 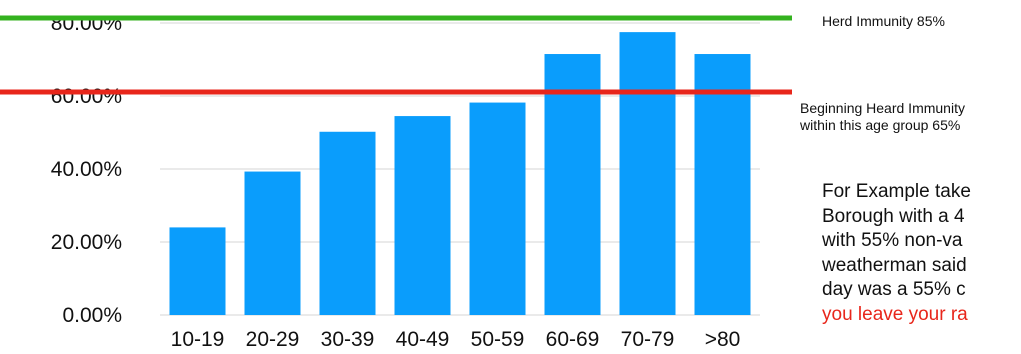 I want to click on note-line-6: you leave your ra, so click(x=895, y=314).